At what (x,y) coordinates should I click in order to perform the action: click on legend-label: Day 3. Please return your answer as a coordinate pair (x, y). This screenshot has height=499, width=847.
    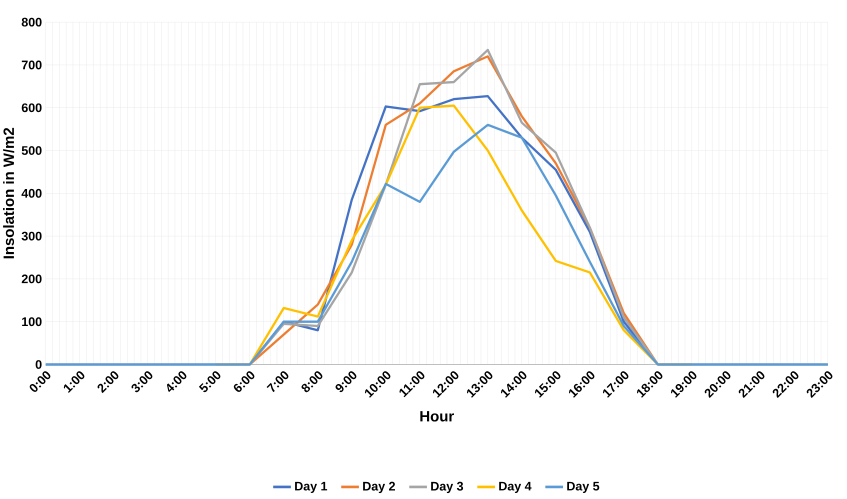
    Looking at the image, I should click on (447, 488).